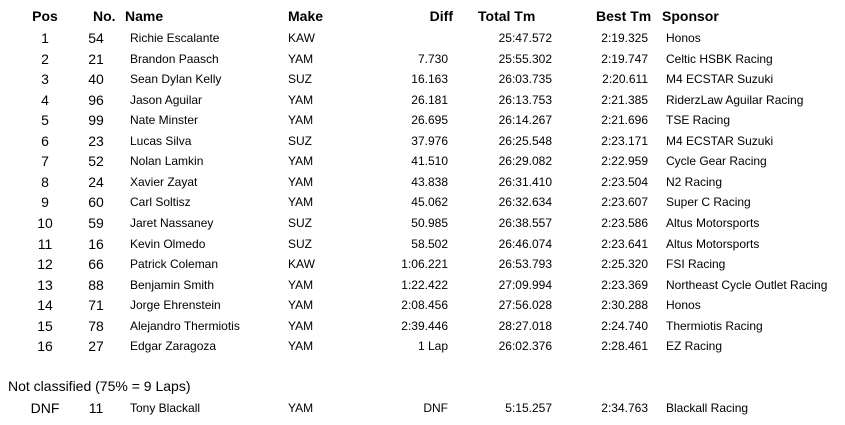  What do you see at coordinates (167, 161) in the screenshot?
I see `cell-name: Nolan Lamkin` at bounding box center [167, 161].